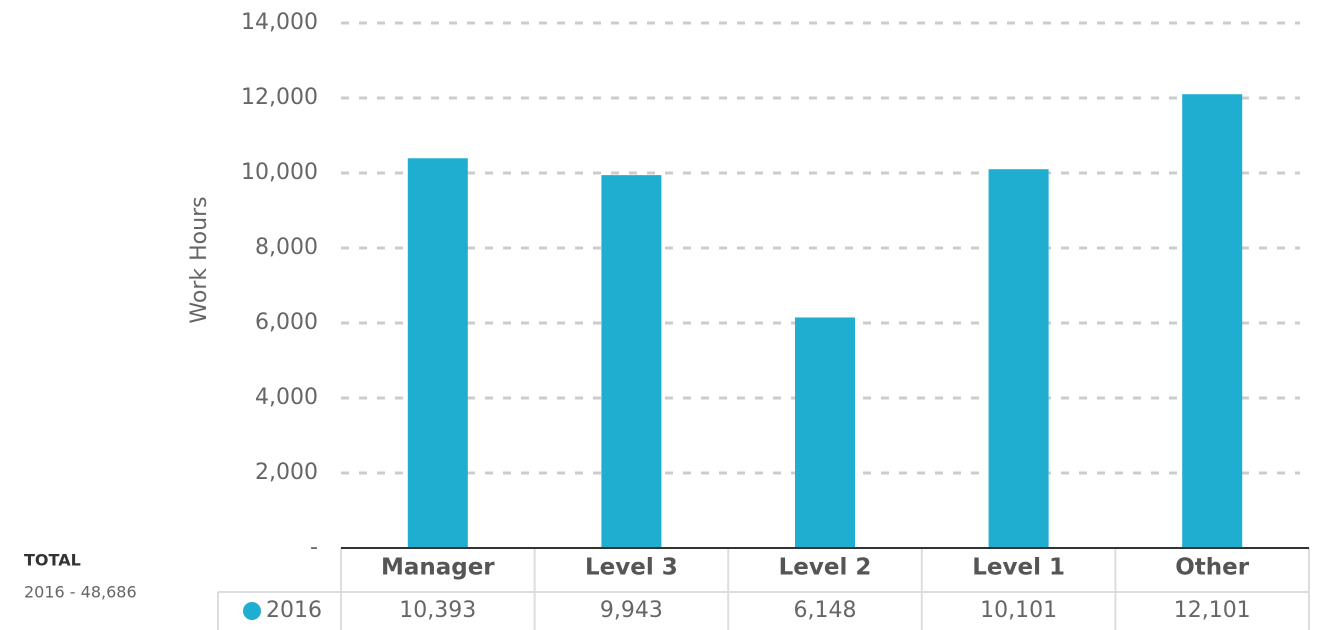 The width and height of the screenshot is (1319, 630). What do you see at coordinates (1018, 610) in the screenshot?
I see `data-label: 10,101` at bounding box center [1018, 610].